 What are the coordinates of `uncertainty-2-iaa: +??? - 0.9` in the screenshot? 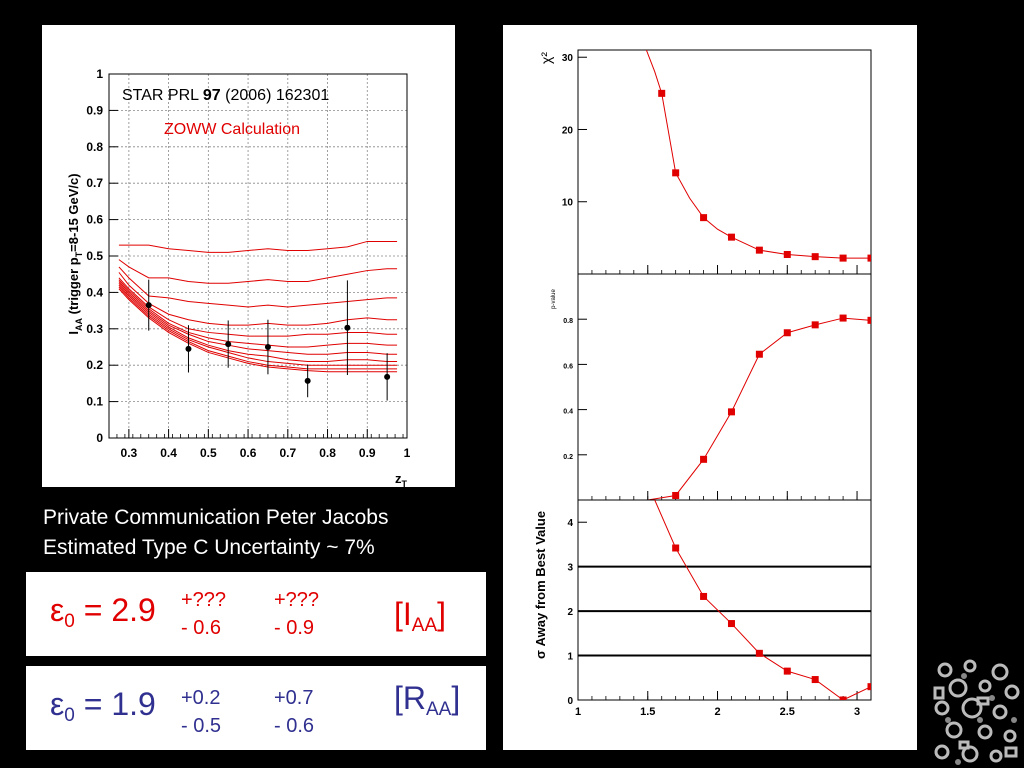 It's located at (297, 614).